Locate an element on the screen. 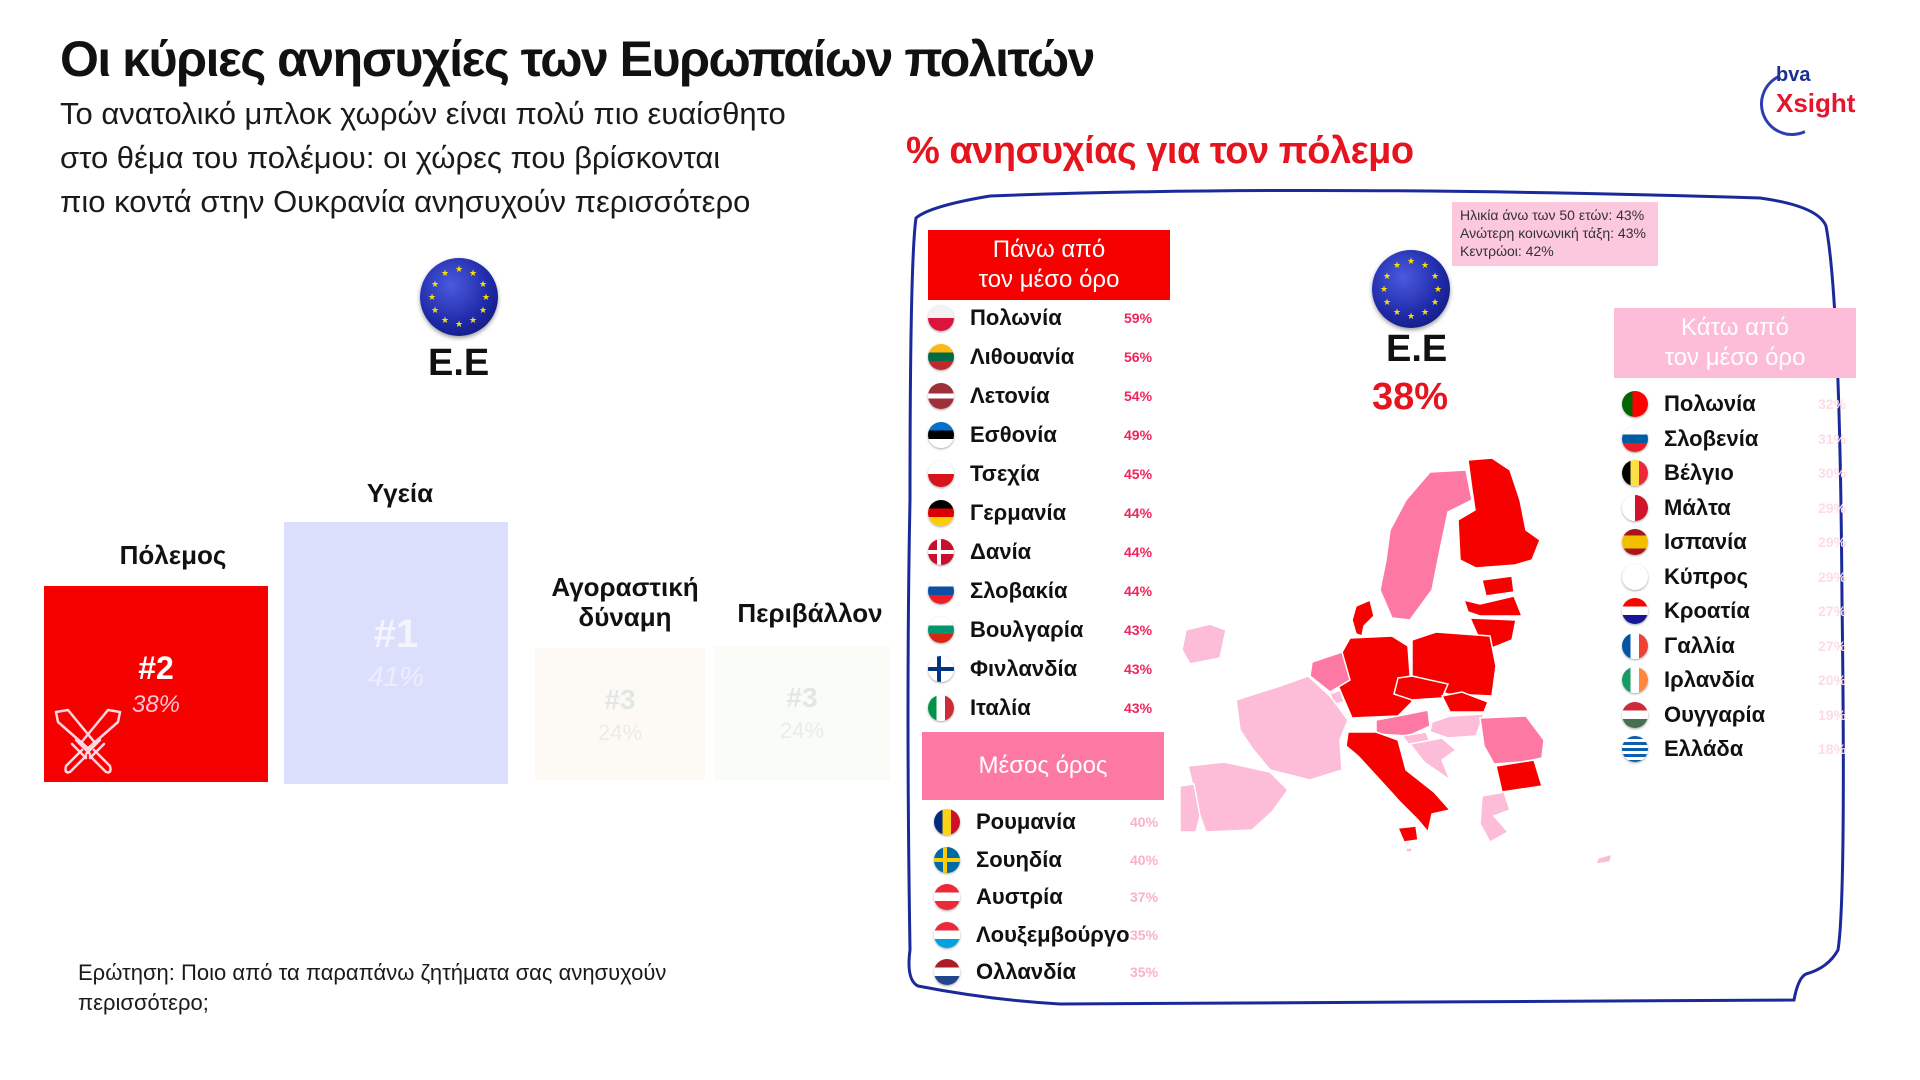  france-flag-icon is located at coordinates (1635, 645).